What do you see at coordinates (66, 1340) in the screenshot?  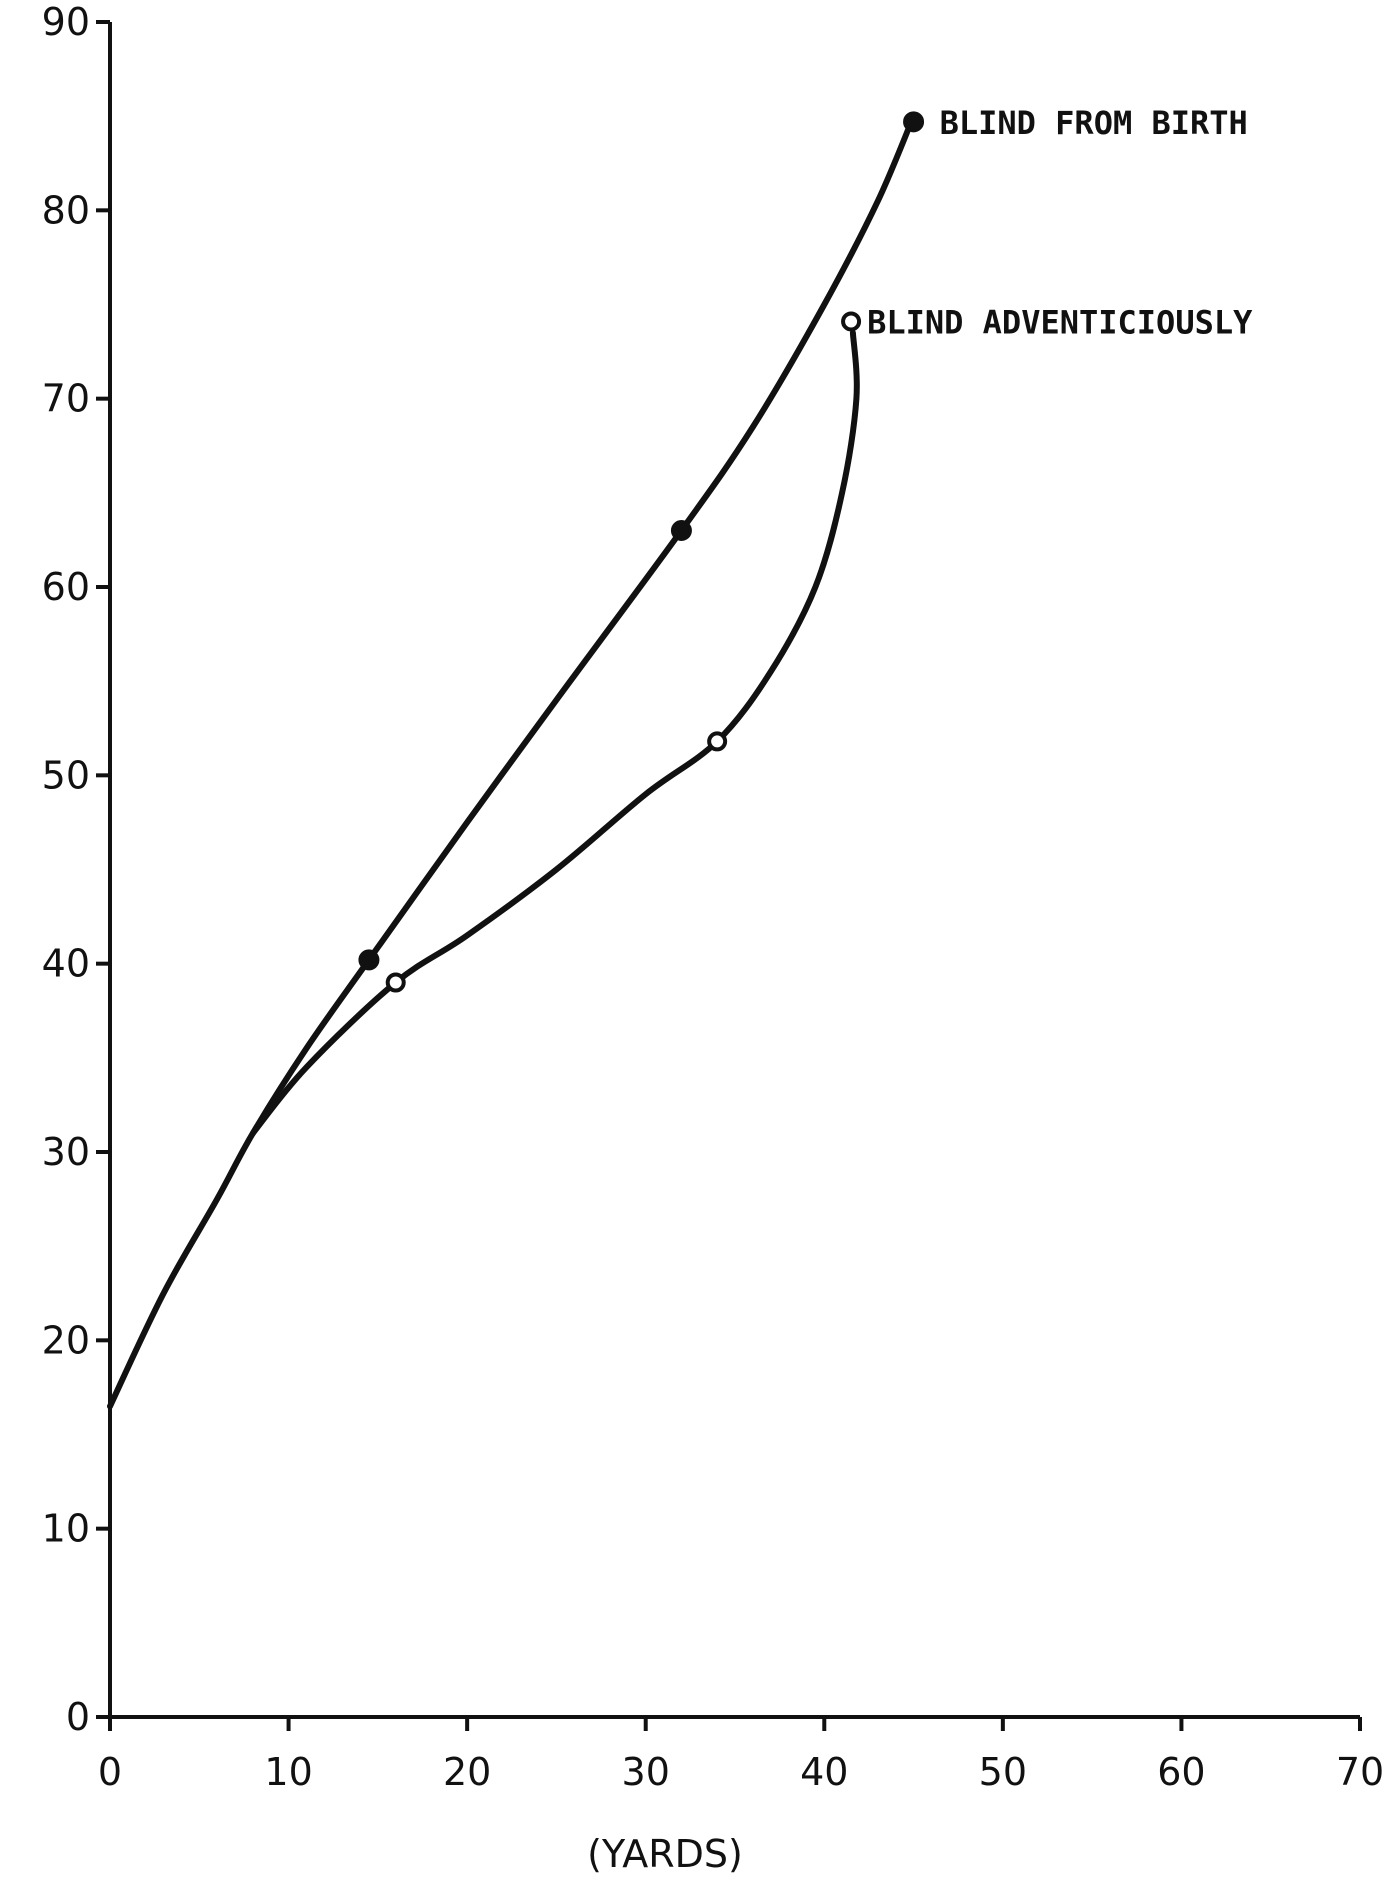 I see `y-tick-label: 20` at bounding box center [66, 1340].